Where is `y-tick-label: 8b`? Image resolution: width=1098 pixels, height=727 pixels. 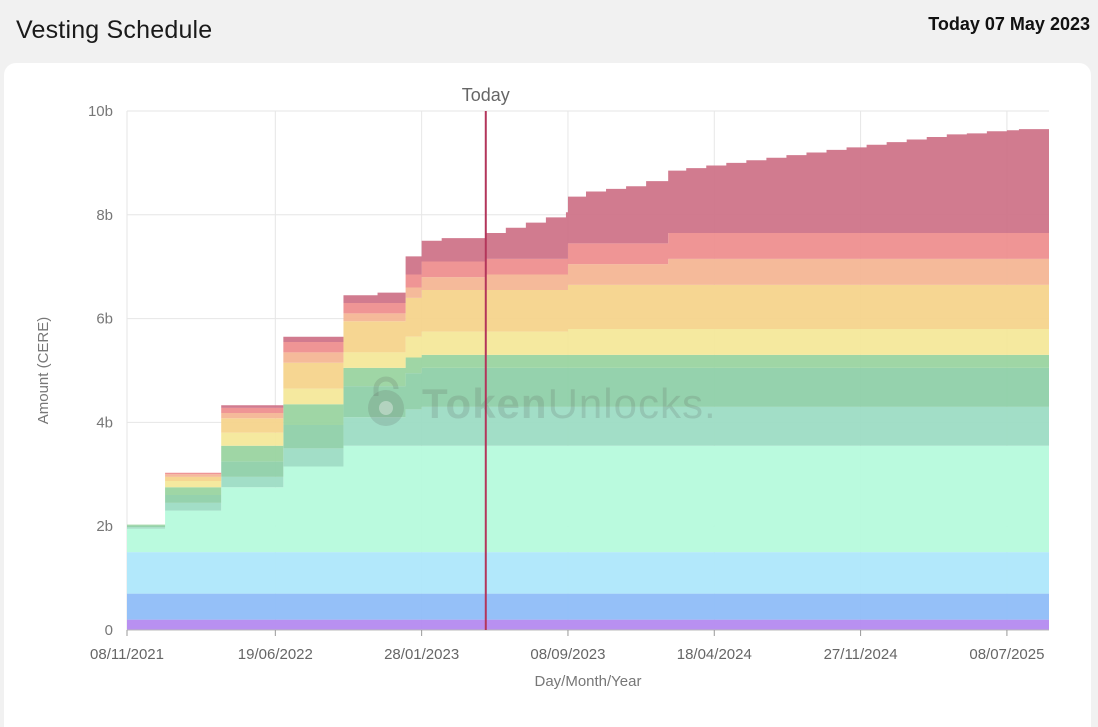 y-tick-label: 8b is located at coordinates (104, 215).